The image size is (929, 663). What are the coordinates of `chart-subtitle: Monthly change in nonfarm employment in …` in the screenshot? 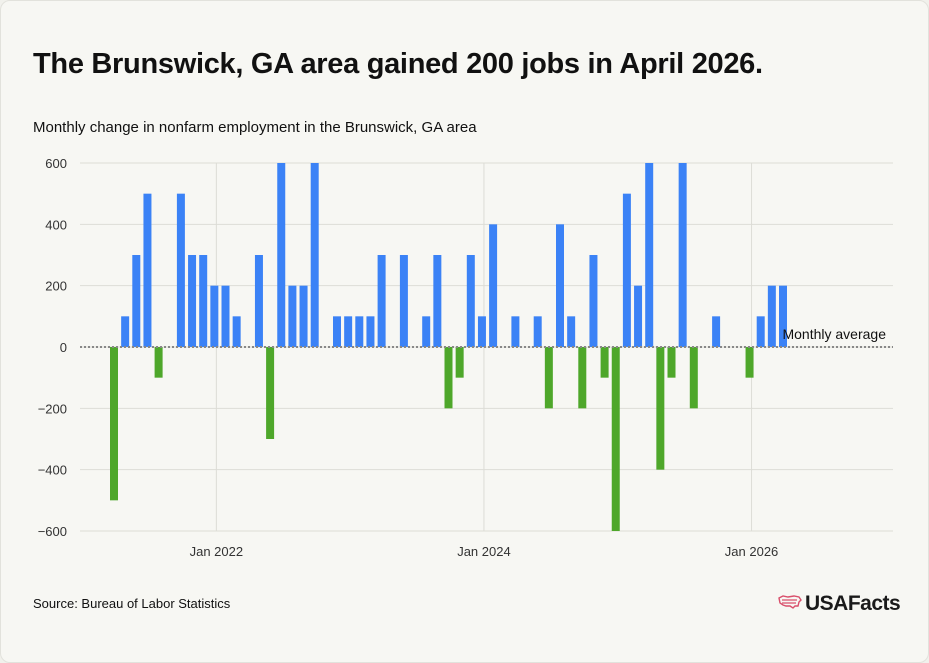 It's located at (255, 127).